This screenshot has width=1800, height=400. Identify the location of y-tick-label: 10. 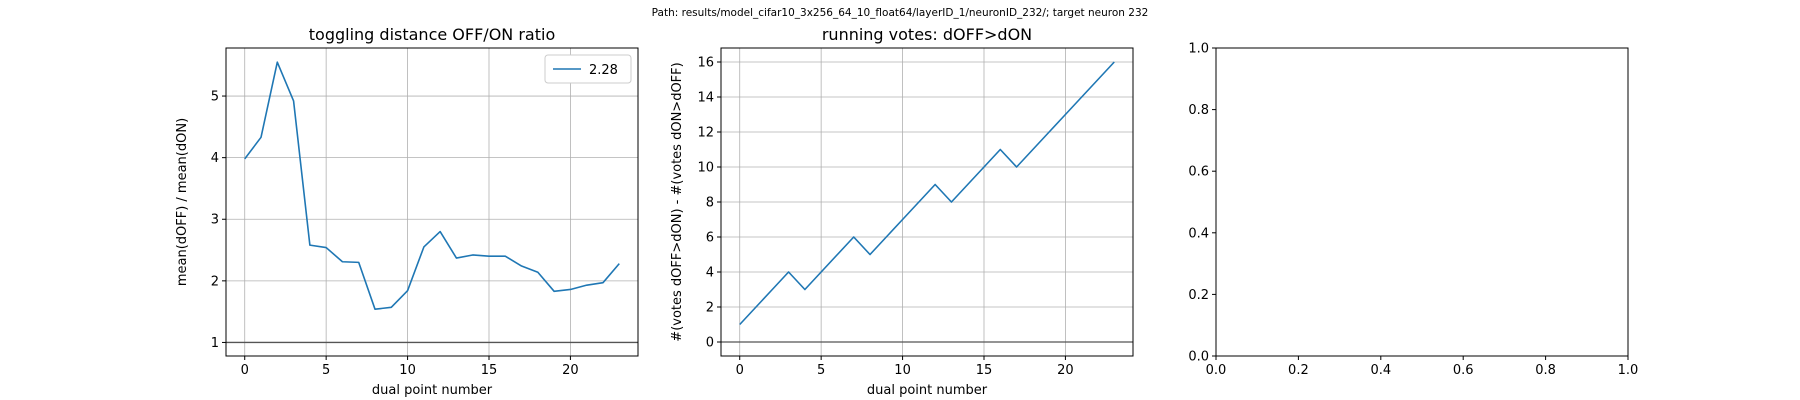
(705, 168).